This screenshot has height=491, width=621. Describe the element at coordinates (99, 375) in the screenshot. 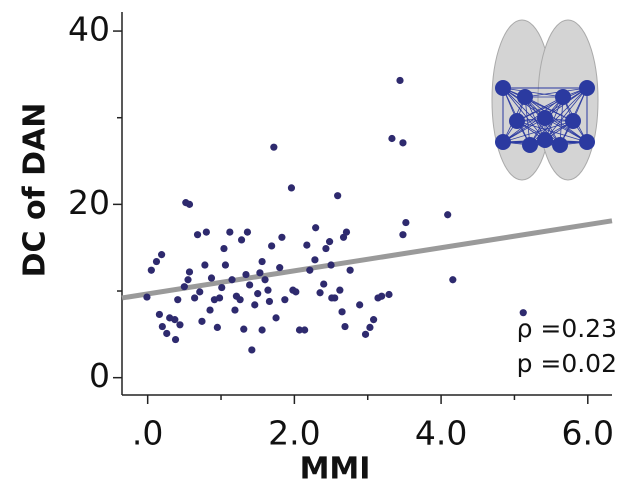

I see `y-tick-label: 0` at that location.